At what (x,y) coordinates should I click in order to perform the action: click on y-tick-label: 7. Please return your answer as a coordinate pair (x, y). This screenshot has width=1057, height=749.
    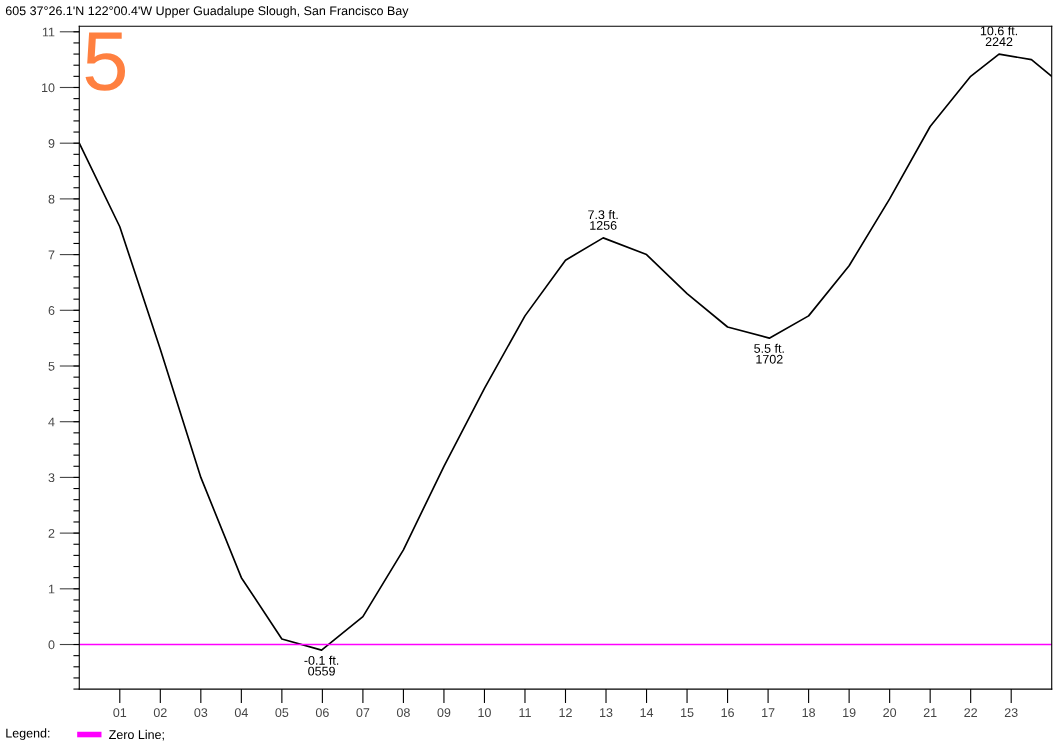
    Looking at the image, I should click on (51, 255).